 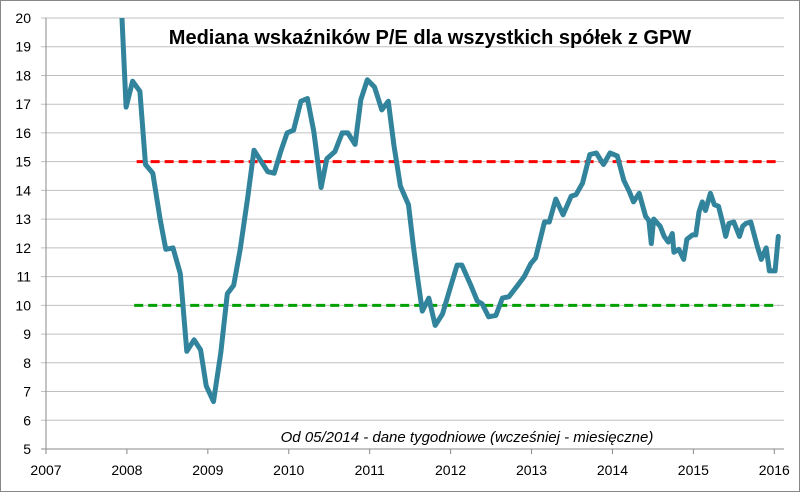 I want to click on y-tick-label: 11, so click(x=23, y=277).